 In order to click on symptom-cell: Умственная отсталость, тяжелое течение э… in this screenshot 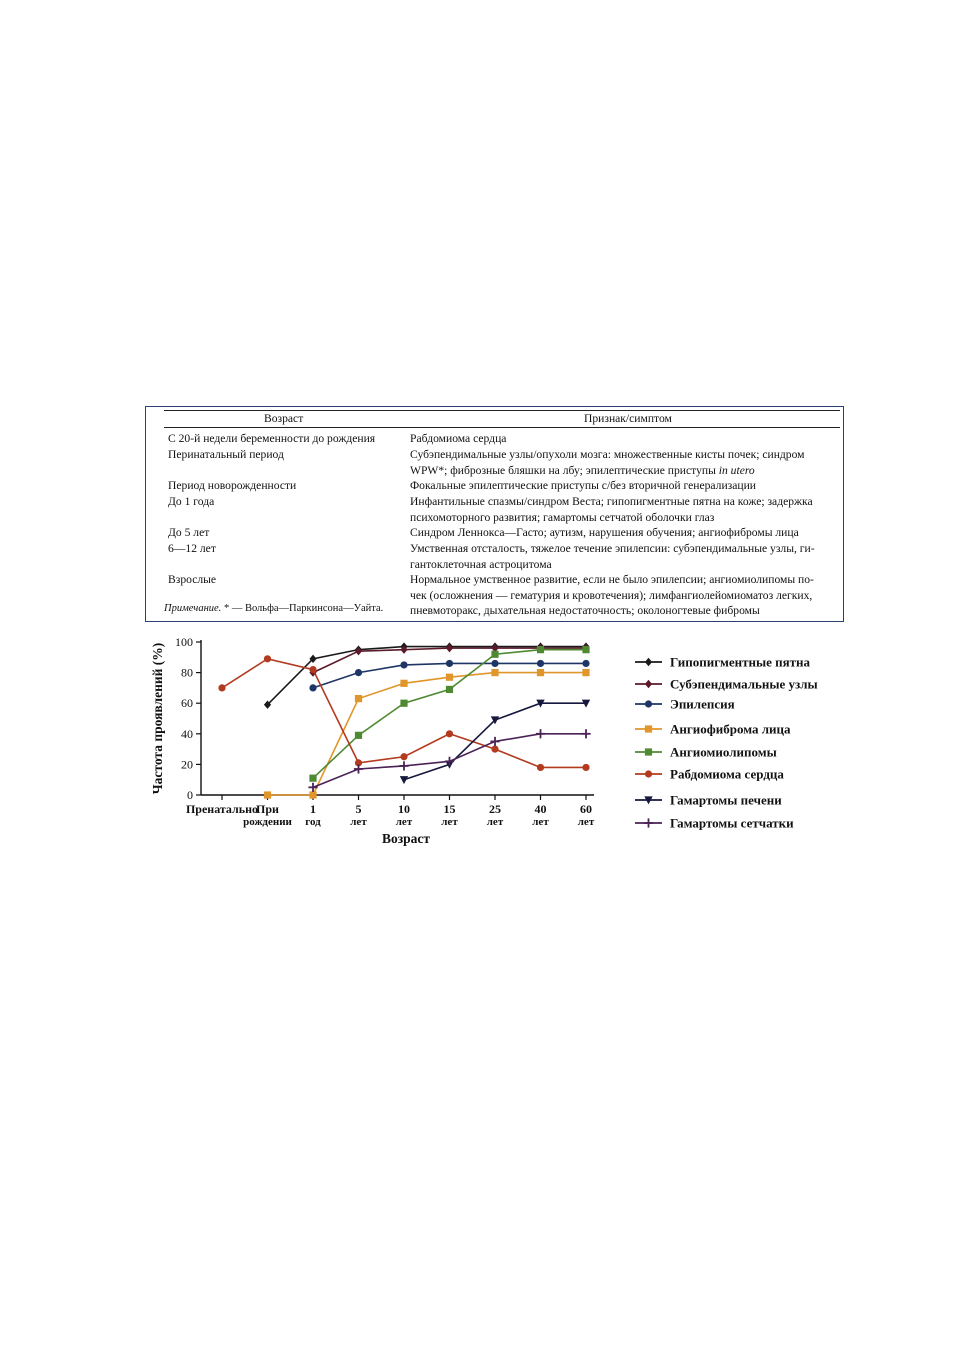, I will do `click(625, 556)`.